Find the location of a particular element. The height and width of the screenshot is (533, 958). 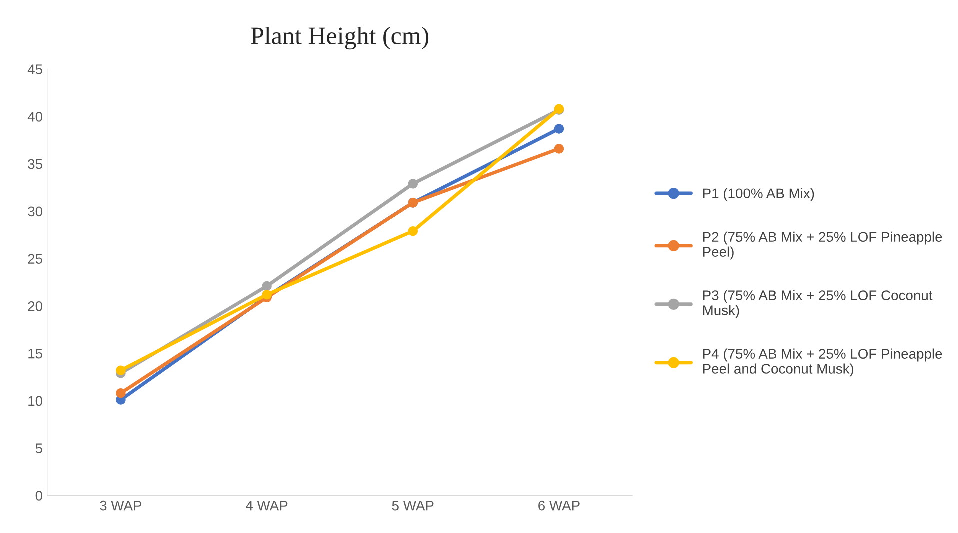

legend-label: P1 (100% AB Mix) is located at coordinates (758, 195).